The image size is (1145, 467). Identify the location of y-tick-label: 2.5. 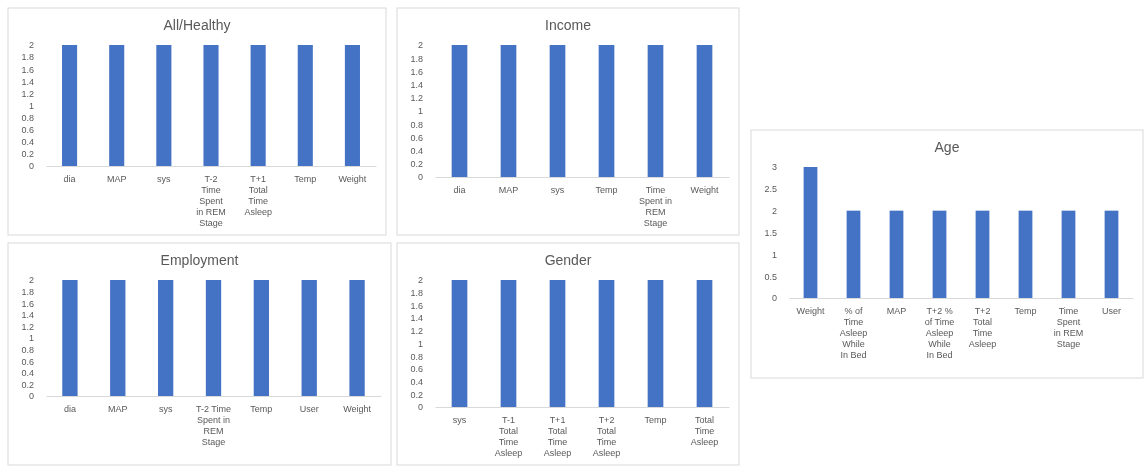
(770, 189).